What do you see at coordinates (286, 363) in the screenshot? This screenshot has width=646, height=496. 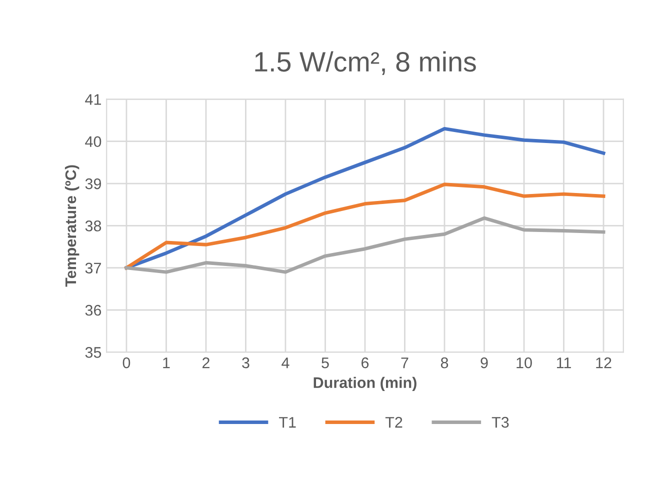 I see `x-tick-label: 4` at bounding box center [286, 363].